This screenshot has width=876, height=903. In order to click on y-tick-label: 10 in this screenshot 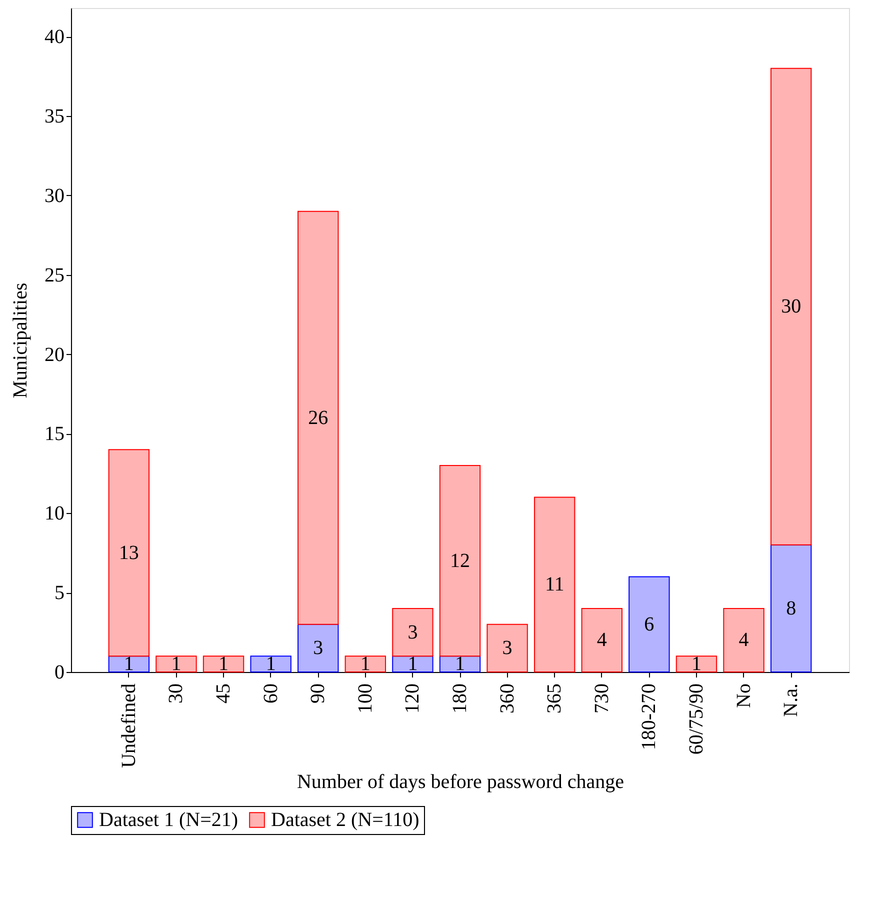, I will do `click(54, 513)`.